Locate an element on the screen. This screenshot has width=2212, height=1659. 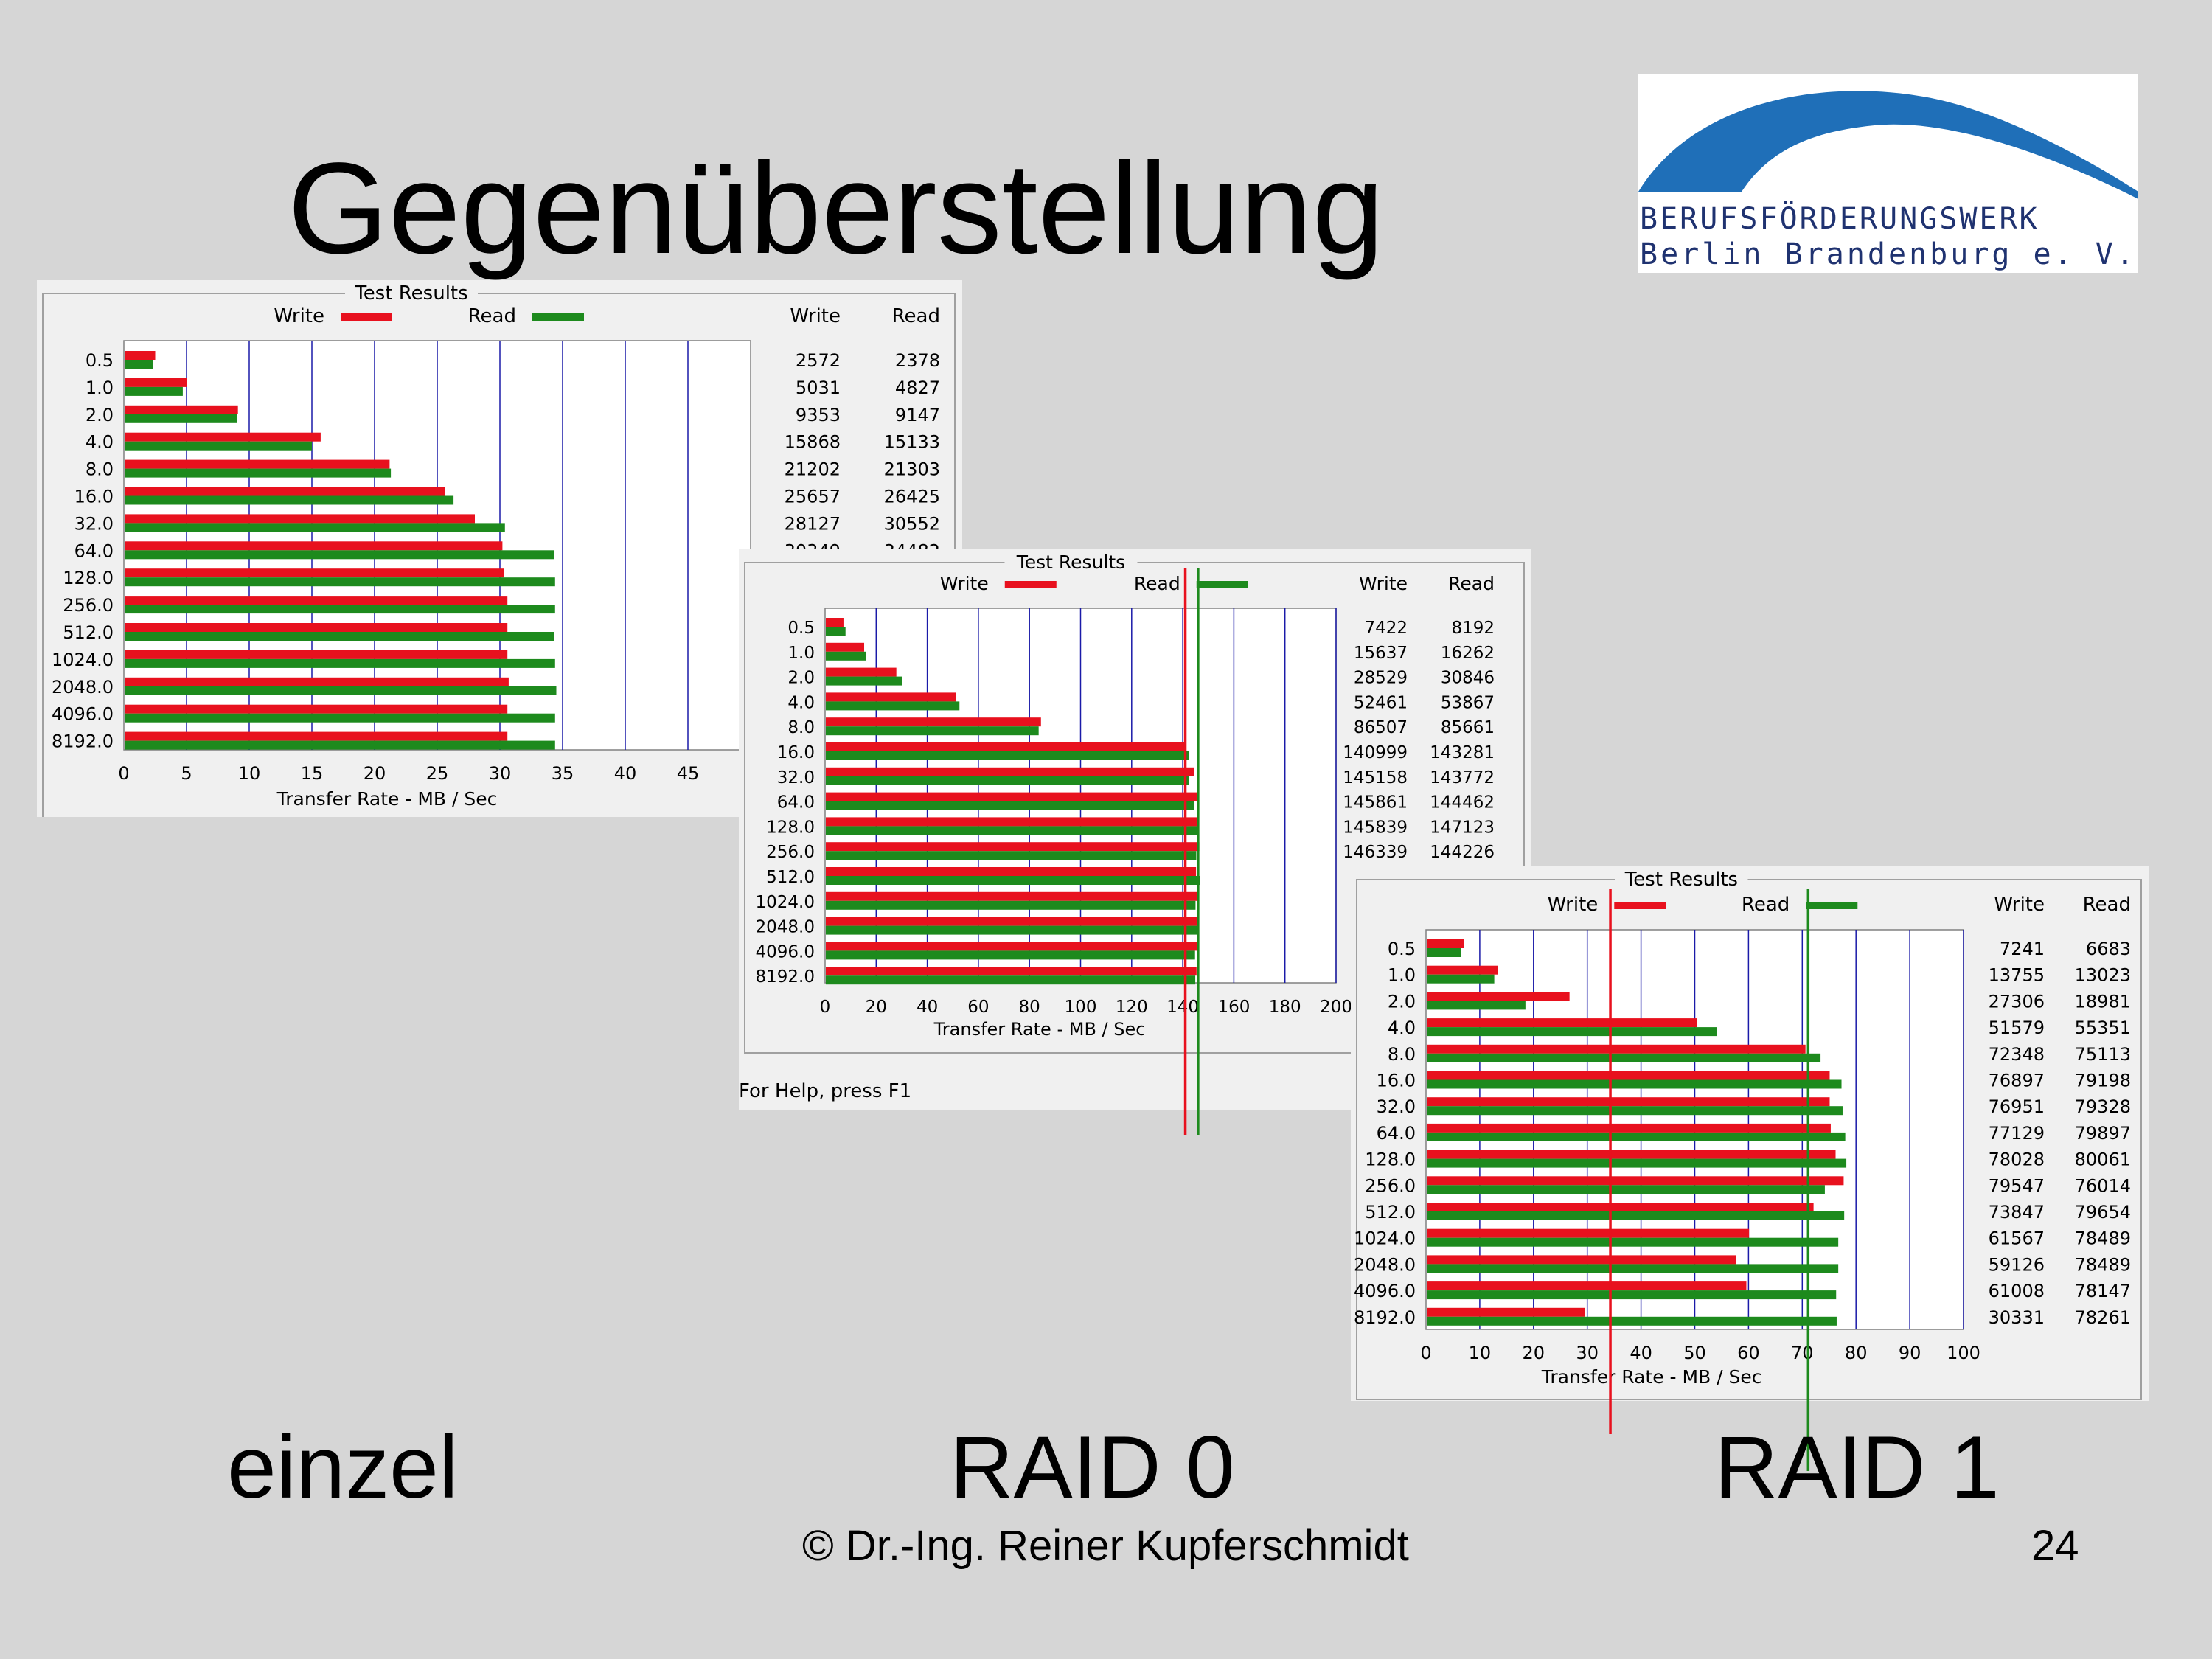
table-read-value: 4827 is located at coordinates (917, 388).